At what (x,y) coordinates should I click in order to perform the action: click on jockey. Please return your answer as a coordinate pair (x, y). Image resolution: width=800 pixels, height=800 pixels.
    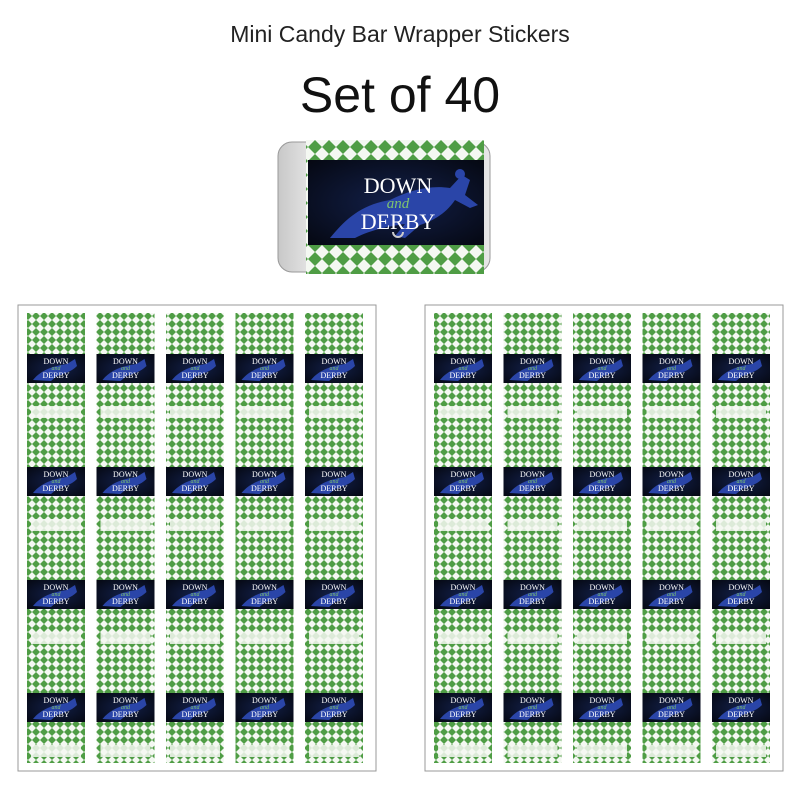
    Looking at the image, I should click on (460, 174).